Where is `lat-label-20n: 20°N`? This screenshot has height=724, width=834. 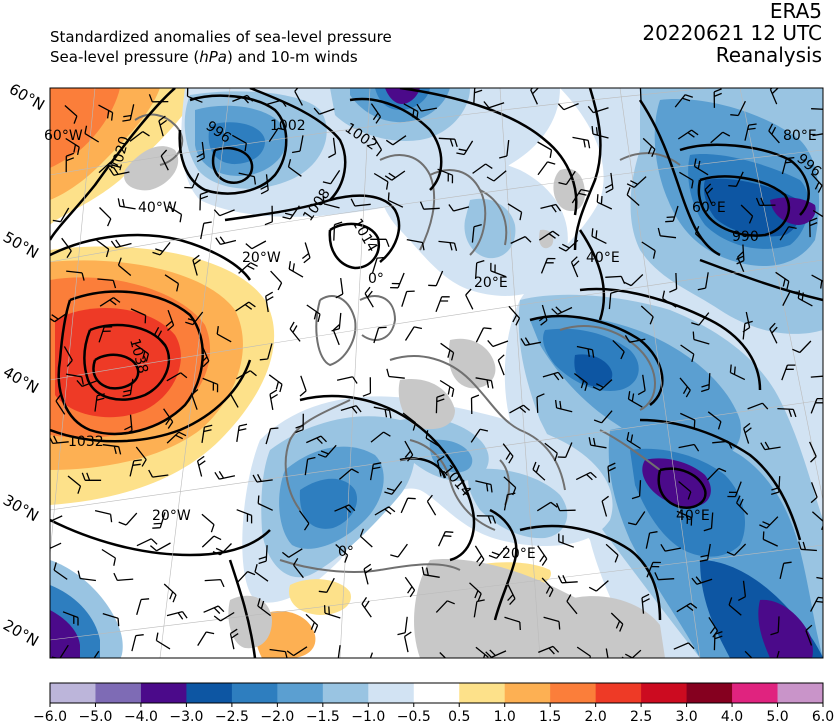
lat-label-20n: 20°N is located at coordinates (21, 633).